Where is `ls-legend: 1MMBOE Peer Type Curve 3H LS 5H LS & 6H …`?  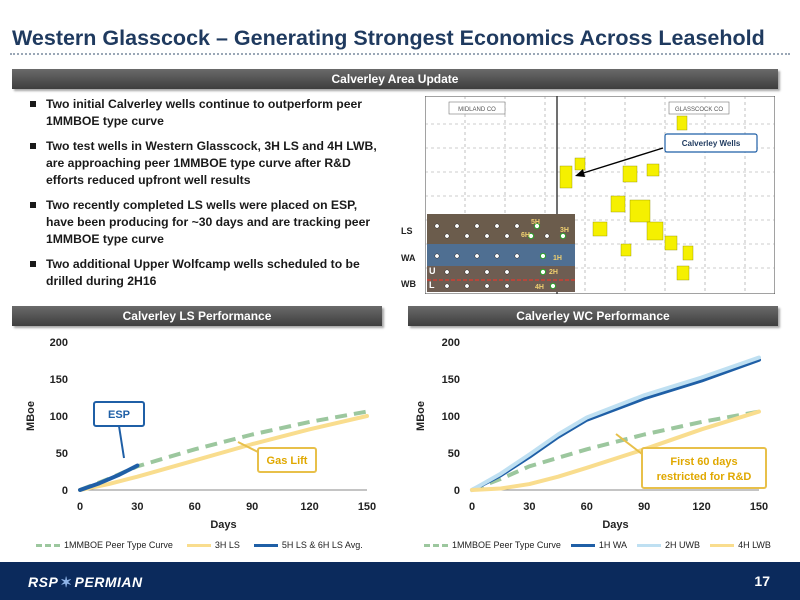
ls-legend: 1MMBOE Peer Type Curve 3H LS 5H LS & 6H … is located at coordinates (206, 545).